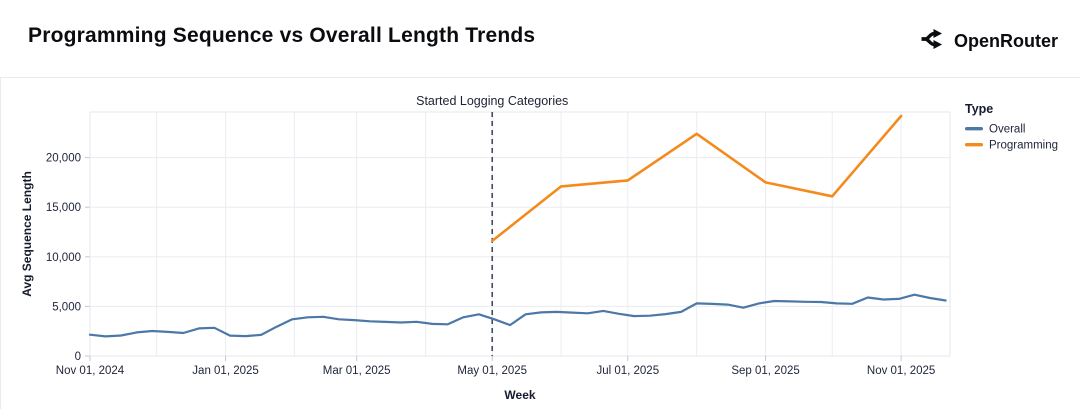 Image resolution: width=1080 pixels, height=414 pixels. I want to click on brand-name: OpenRouter, so click(1005, 41).